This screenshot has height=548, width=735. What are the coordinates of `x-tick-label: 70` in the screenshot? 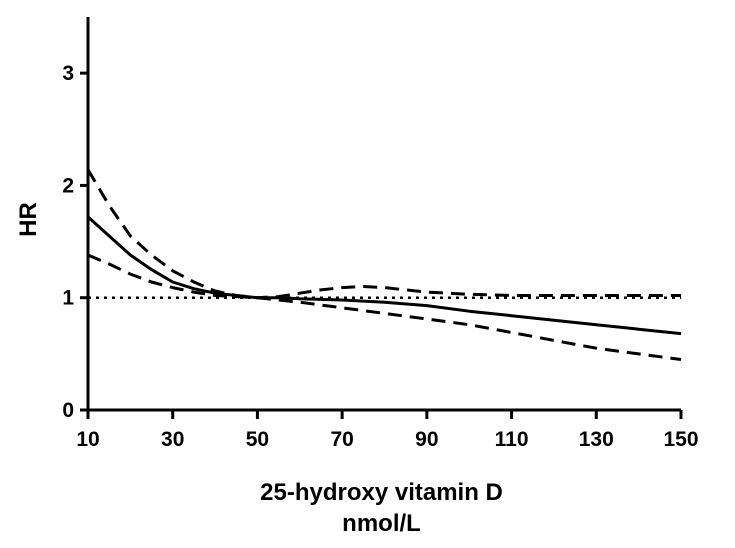 It's located at (341, 439).